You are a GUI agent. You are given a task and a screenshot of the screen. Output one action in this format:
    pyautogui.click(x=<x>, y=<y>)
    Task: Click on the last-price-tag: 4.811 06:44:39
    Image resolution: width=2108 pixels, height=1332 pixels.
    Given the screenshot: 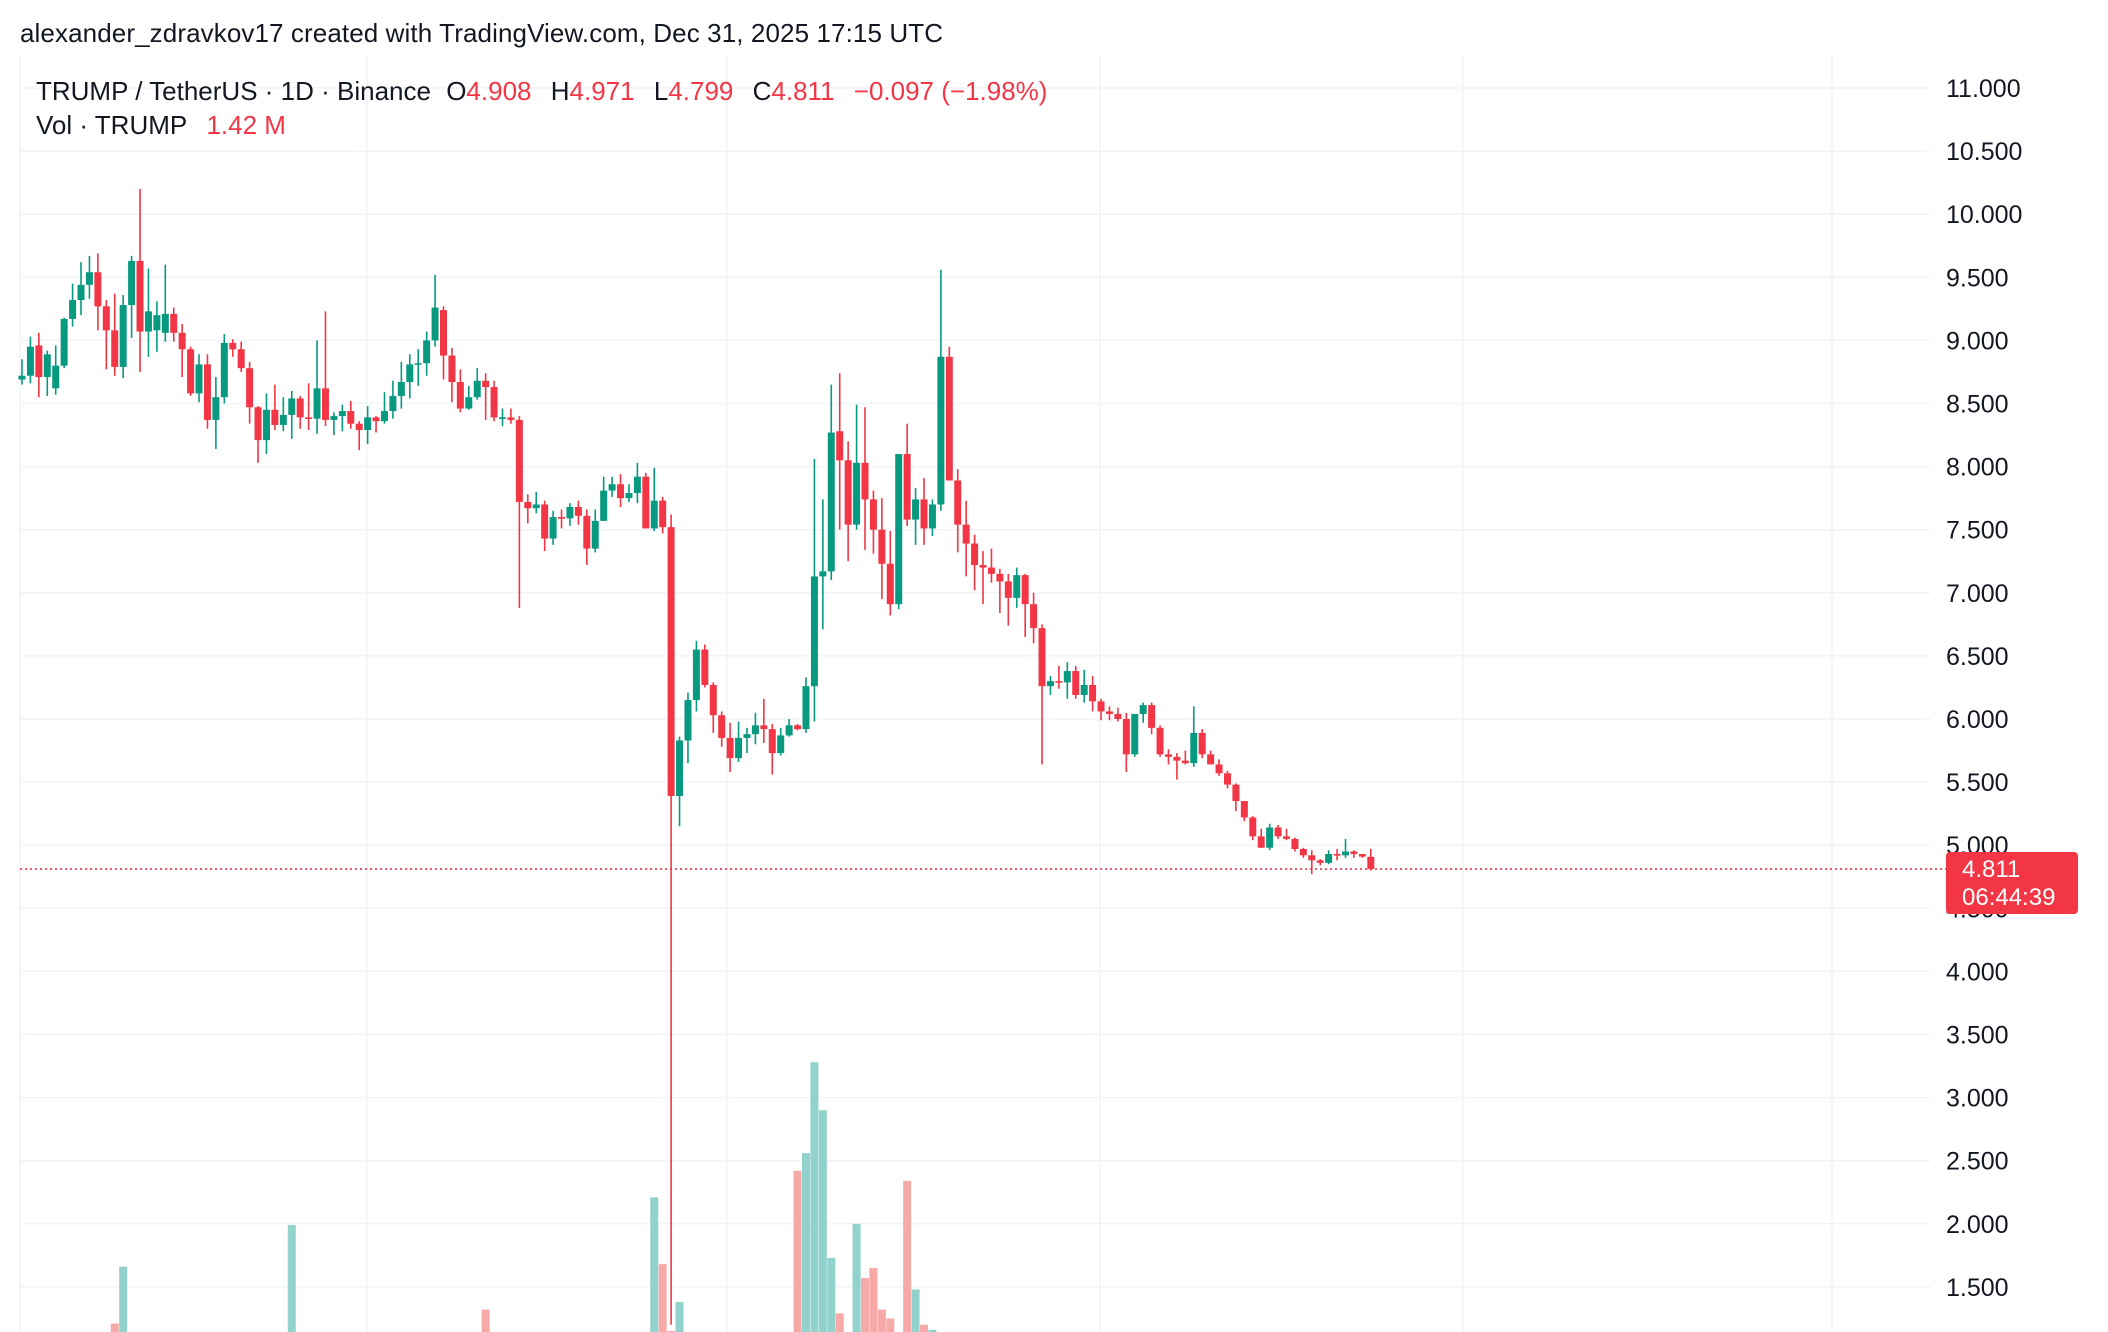 What is the action you would take?
    pyautogui.click(x=2012, y=883)
    